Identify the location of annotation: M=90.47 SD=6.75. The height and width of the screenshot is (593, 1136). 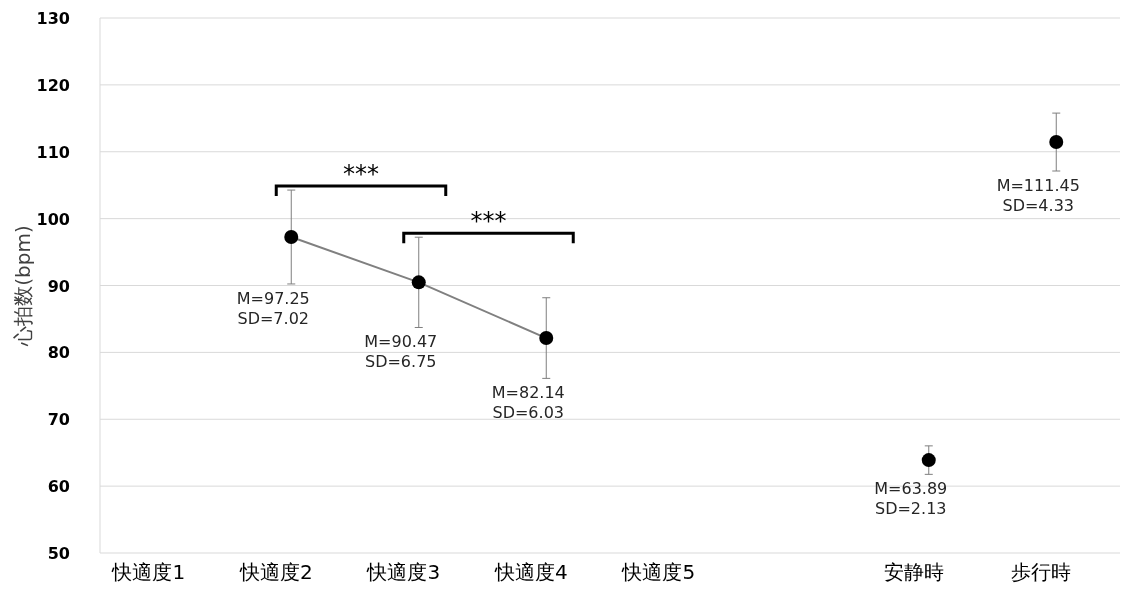
(401, 352).